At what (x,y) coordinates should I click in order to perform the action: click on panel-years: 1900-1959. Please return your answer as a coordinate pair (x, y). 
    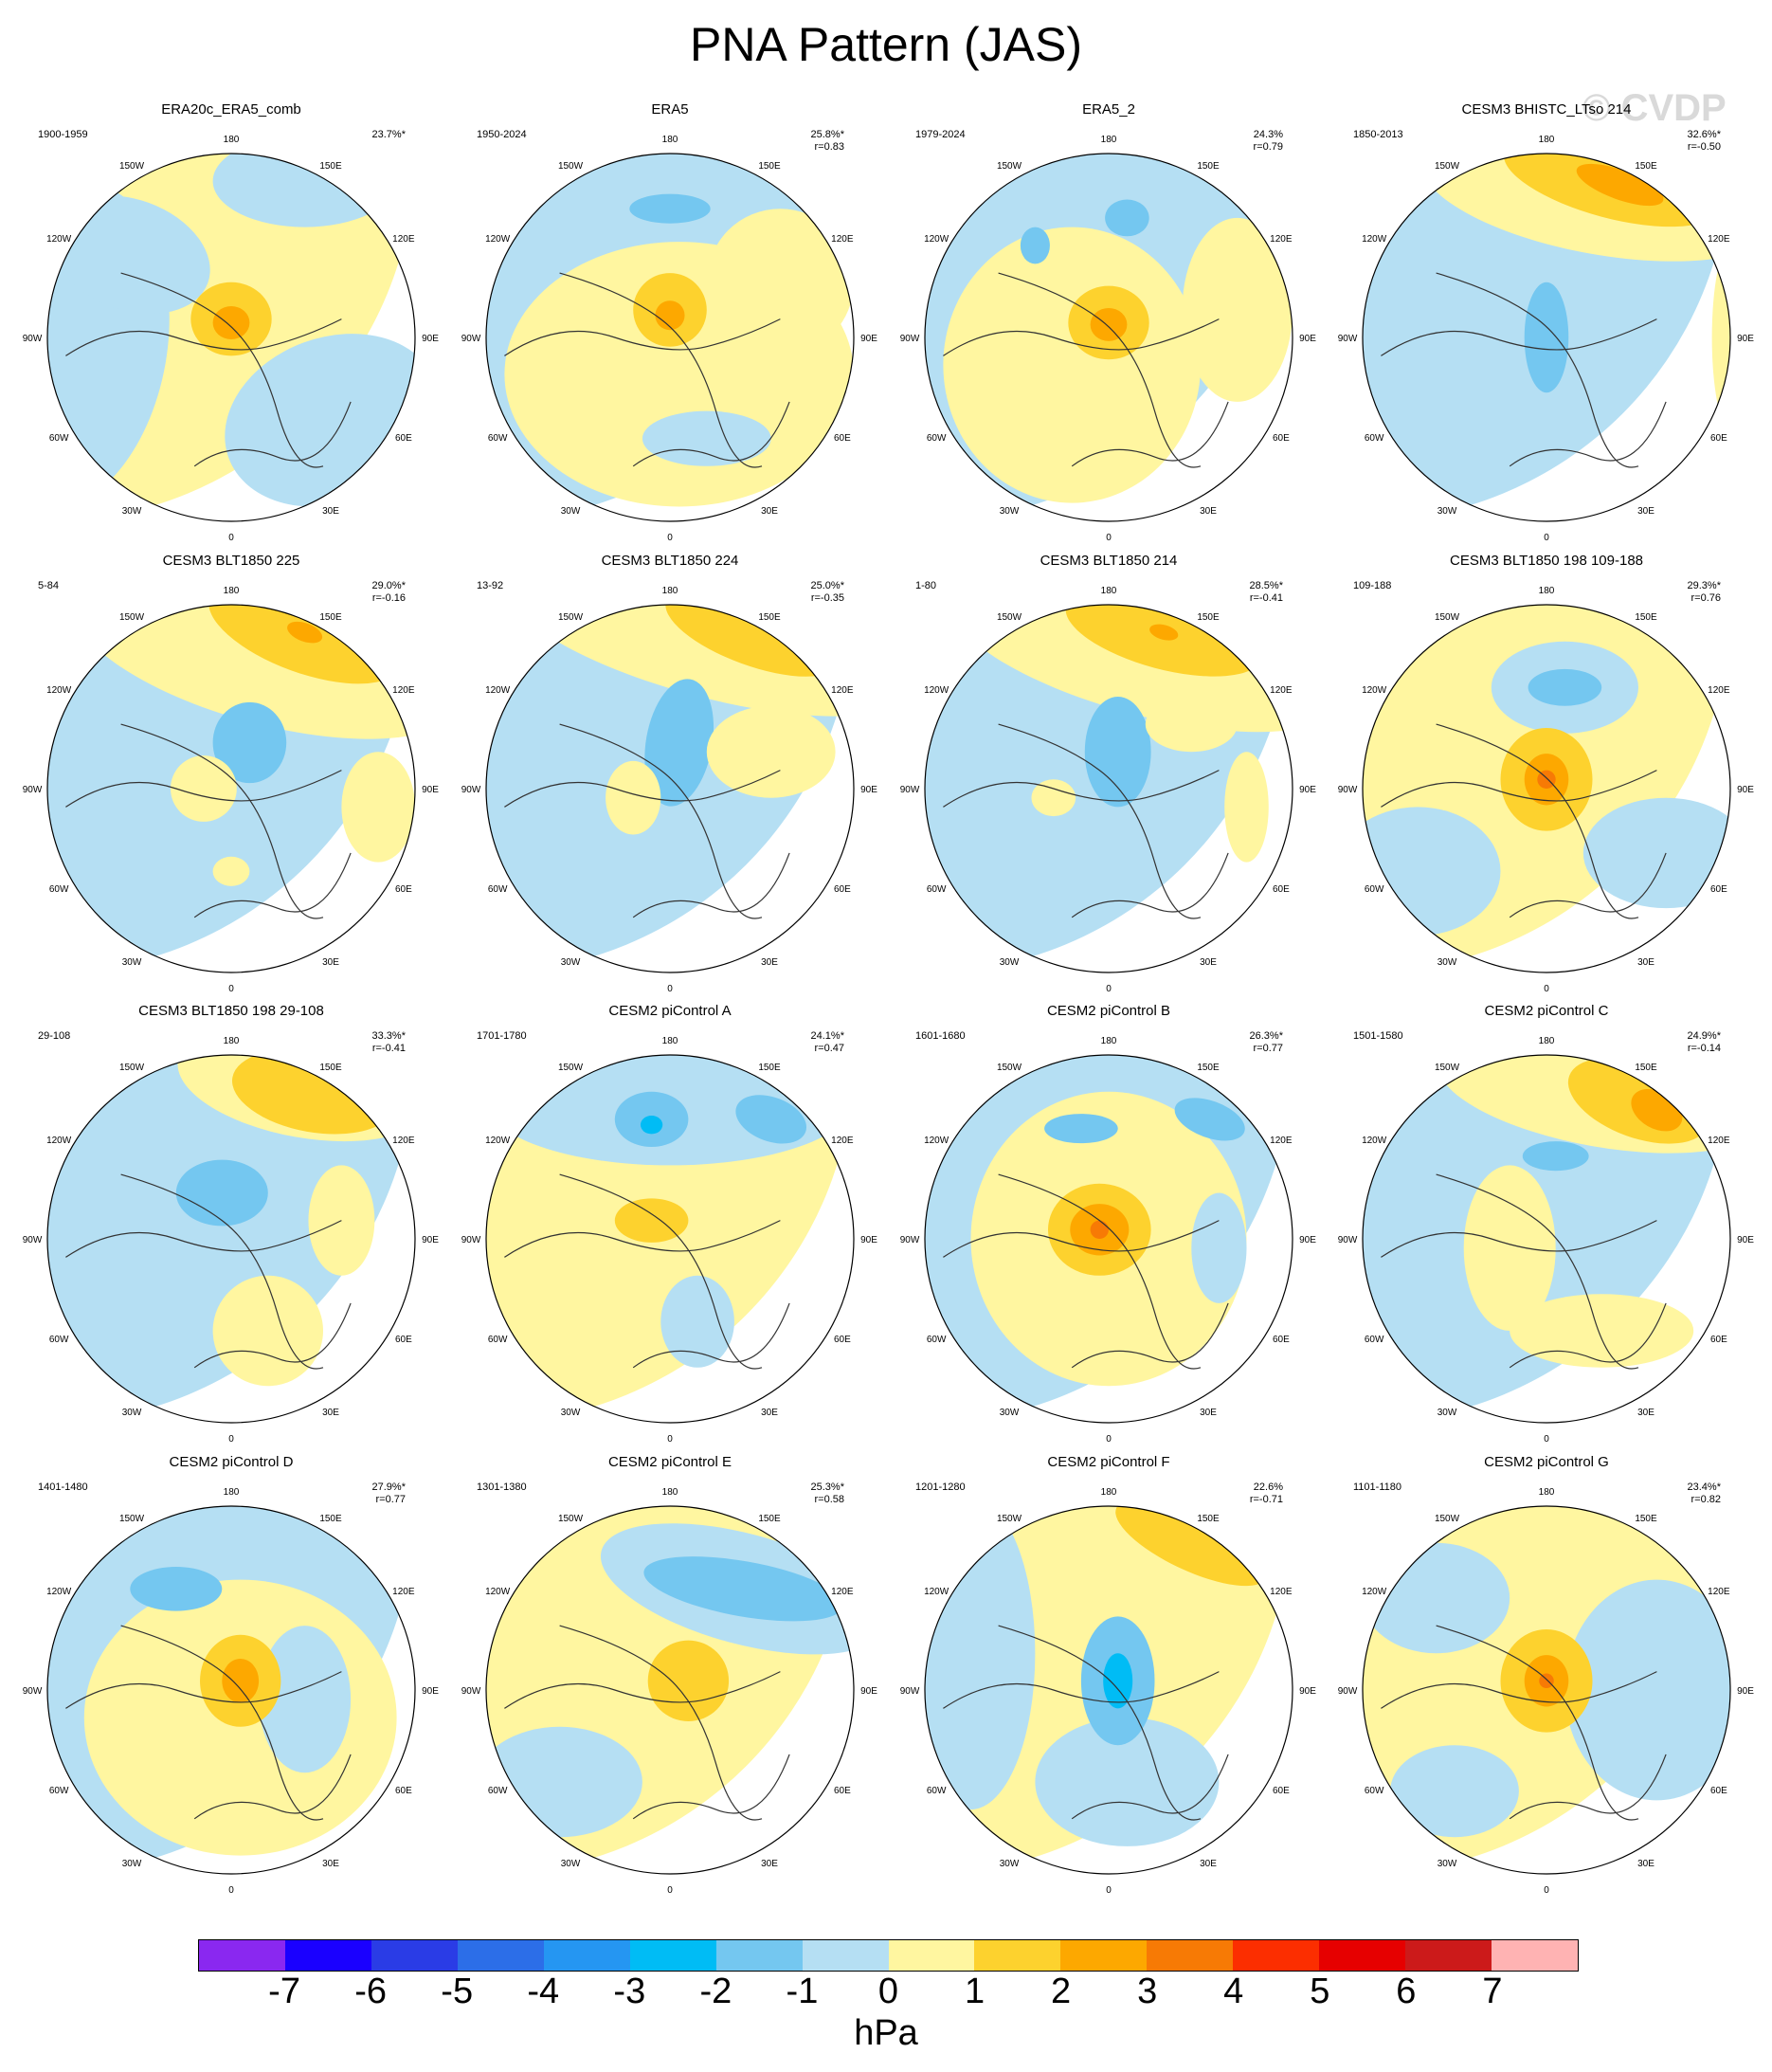
    Looking at the image, I should click on (63, 134).